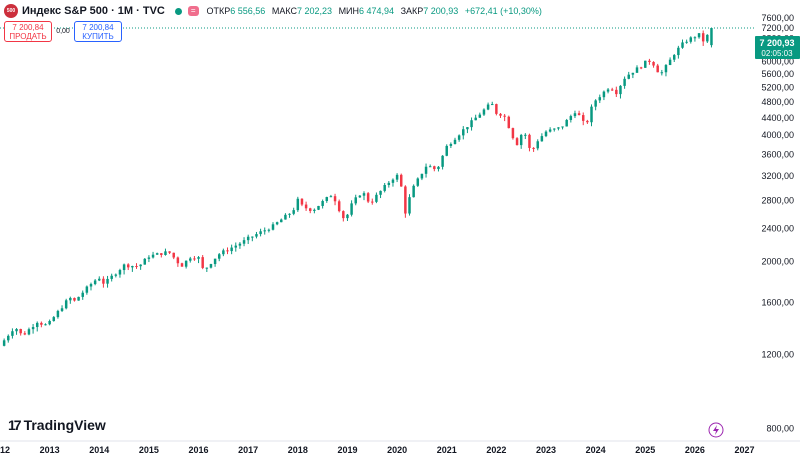  Describe the element at coordinates (716, 430) in the screenshot. I see `lightning-icon` at that location.